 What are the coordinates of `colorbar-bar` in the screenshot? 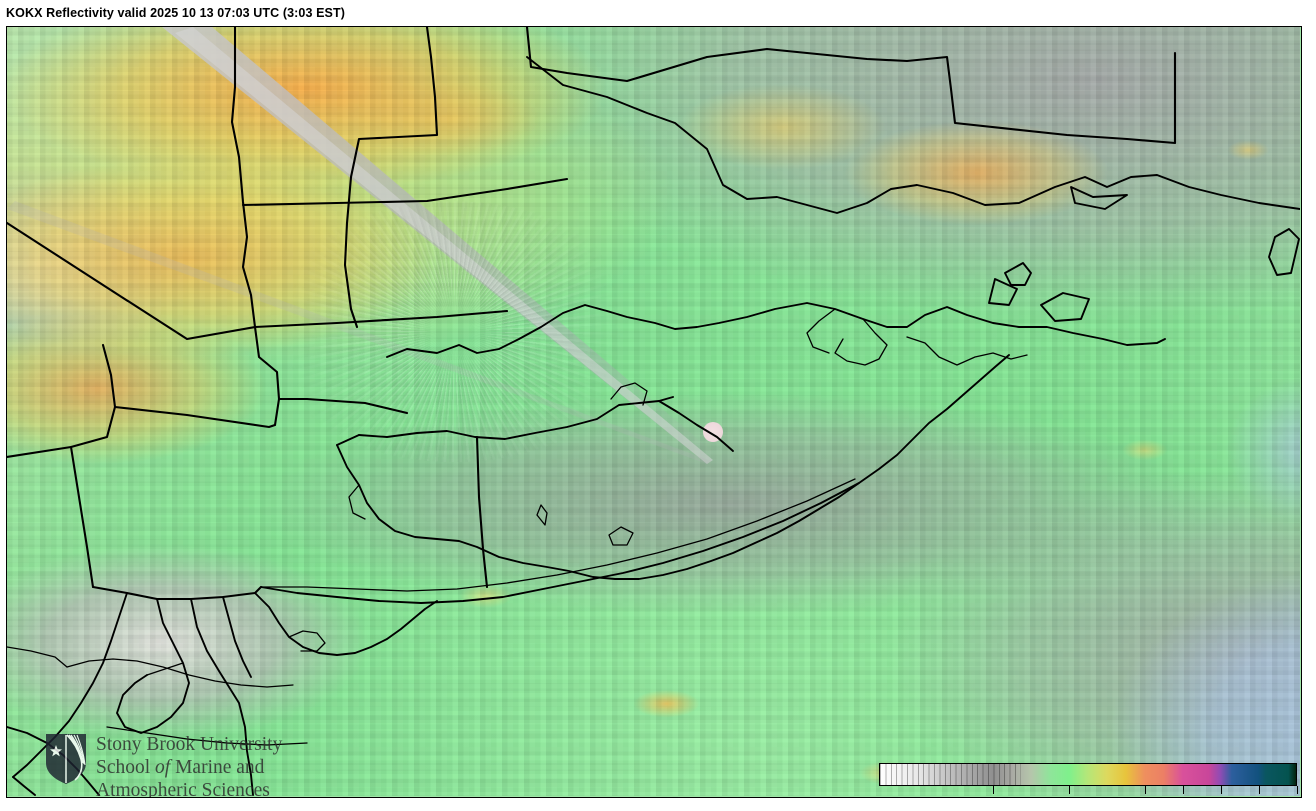 It's located at (1088, 774).